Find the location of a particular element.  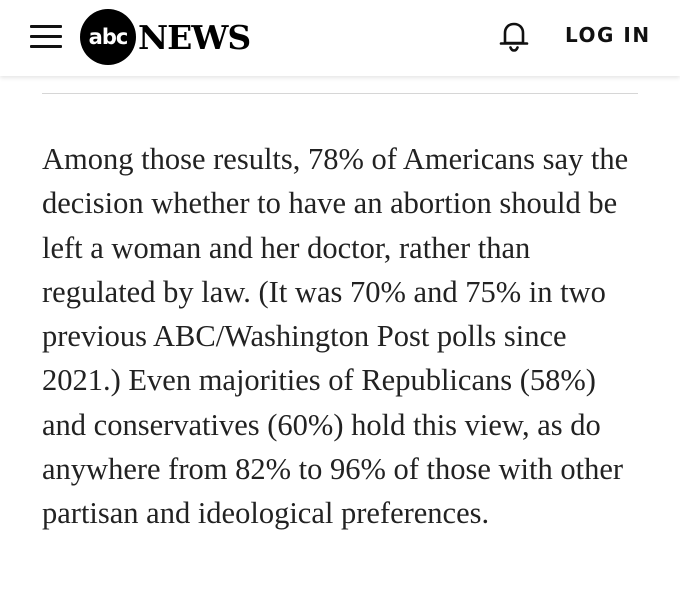

bell-icon is located at coordinates (514, 36).